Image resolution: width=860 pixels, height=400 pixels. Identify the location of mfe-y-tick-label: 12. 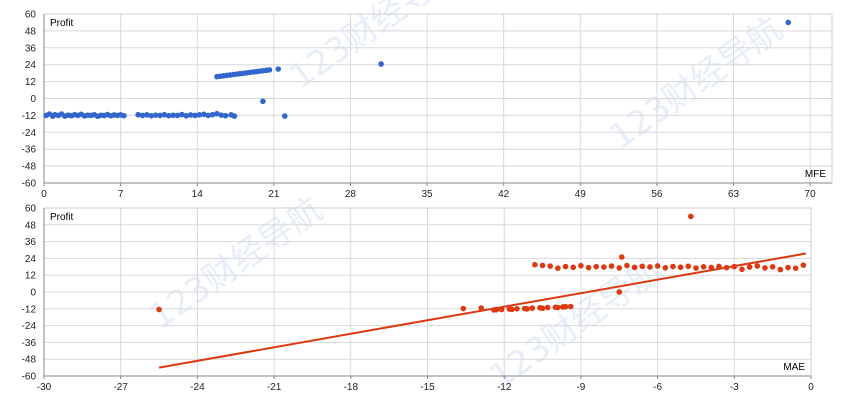
(31, 82).